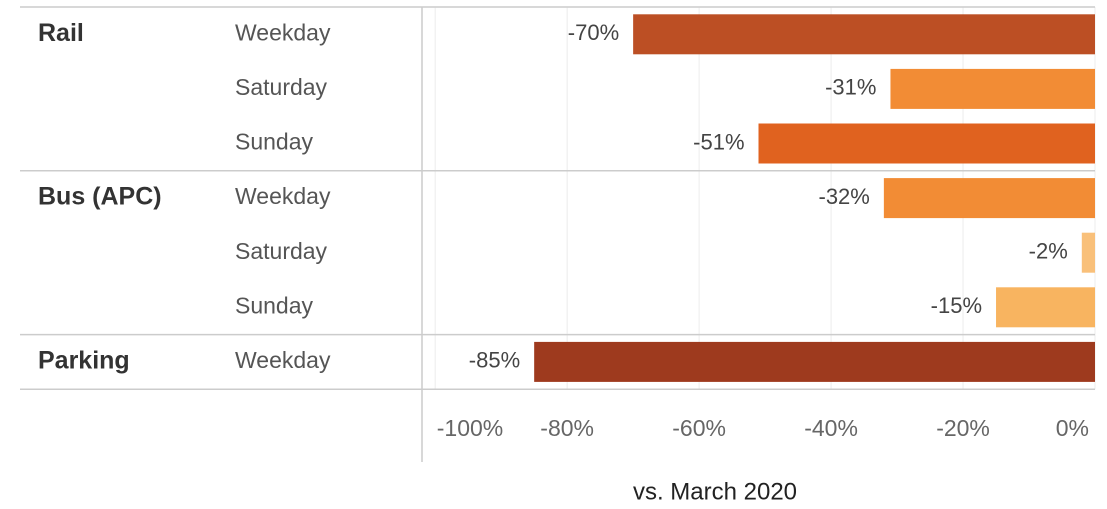 This screenshot has width=1107, height=509. What do you see at coordinates (831, 428) in the screenshot?
I see `x-tick-label: -40%` at bounding box center [831, 428].